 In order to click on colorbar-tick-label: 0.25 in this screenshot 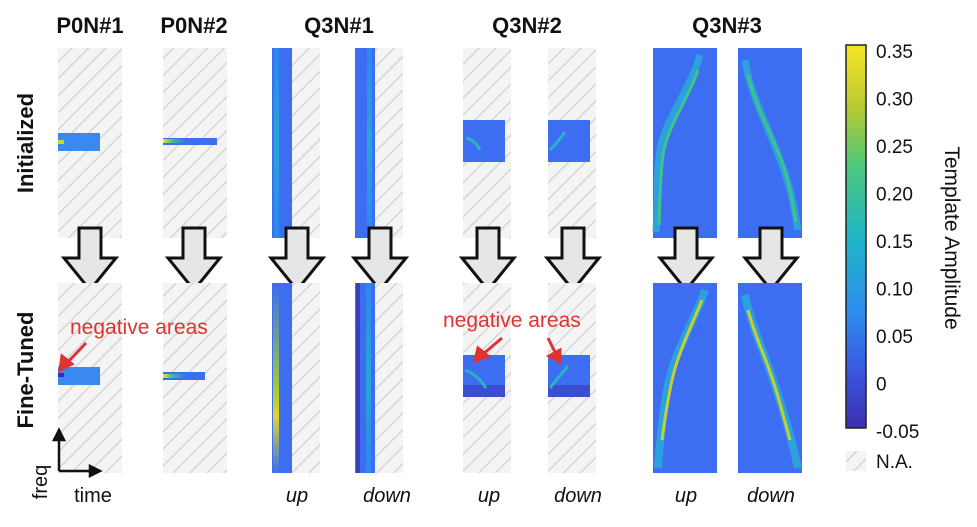, I will do `click(894, 147)`.